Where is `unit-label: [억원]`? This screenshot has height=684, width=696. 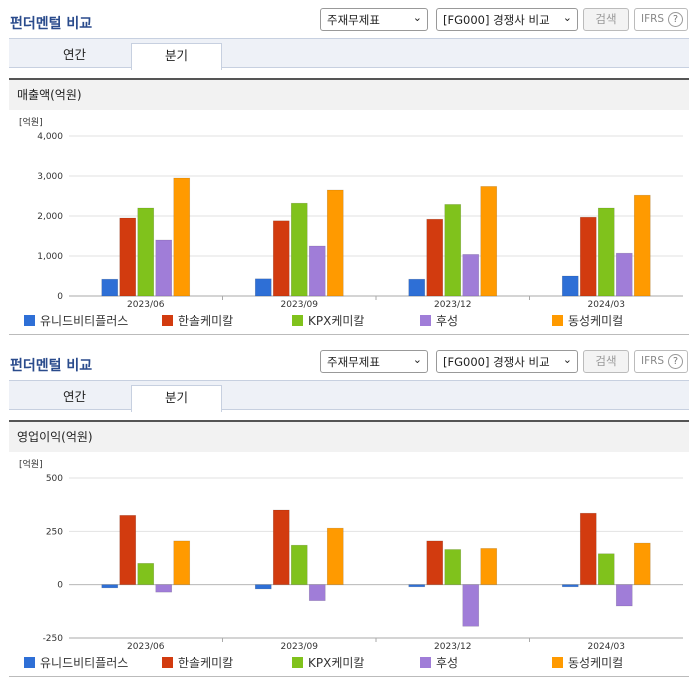 unit-label: [억원] is located at coordinates (31, 464).